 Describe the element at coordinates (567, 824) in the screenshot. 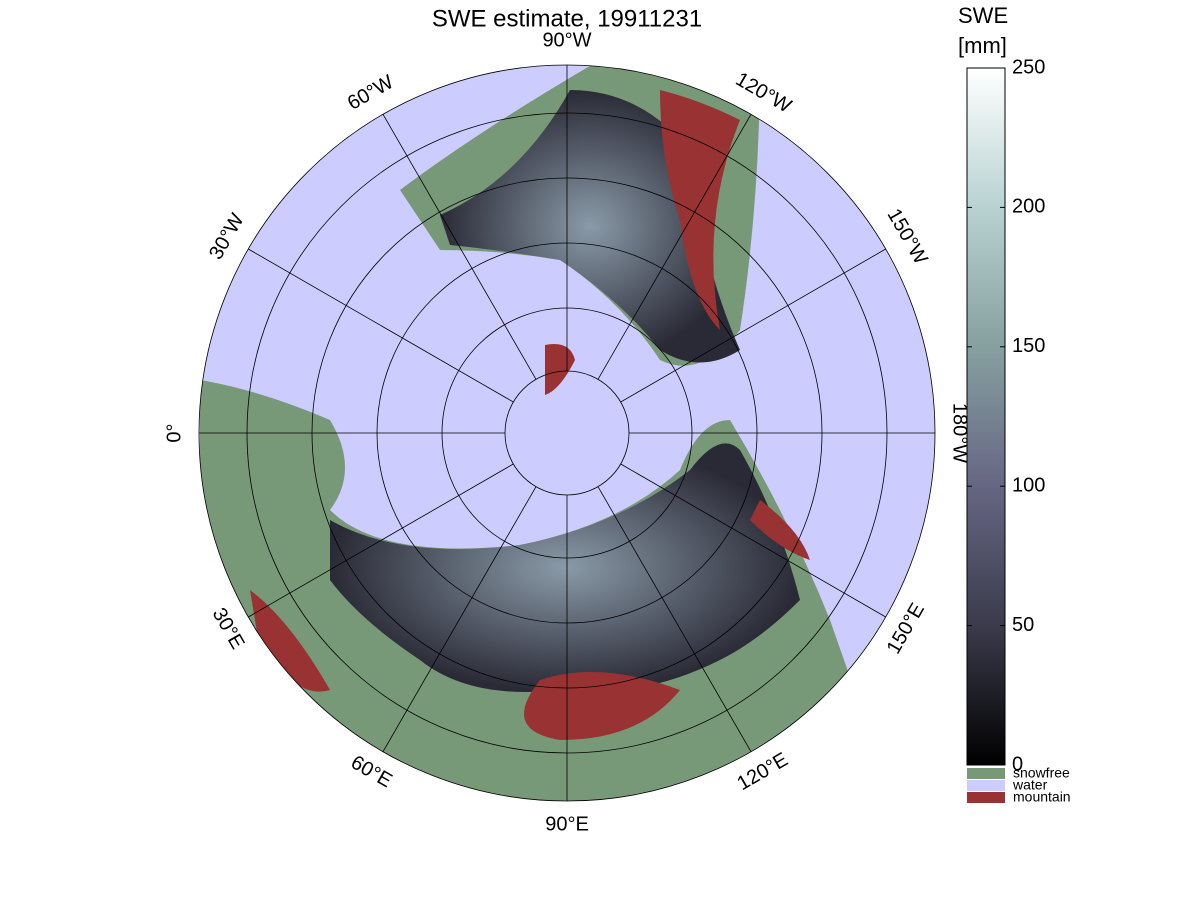

I see `meridian-label: 90°E` at that location.